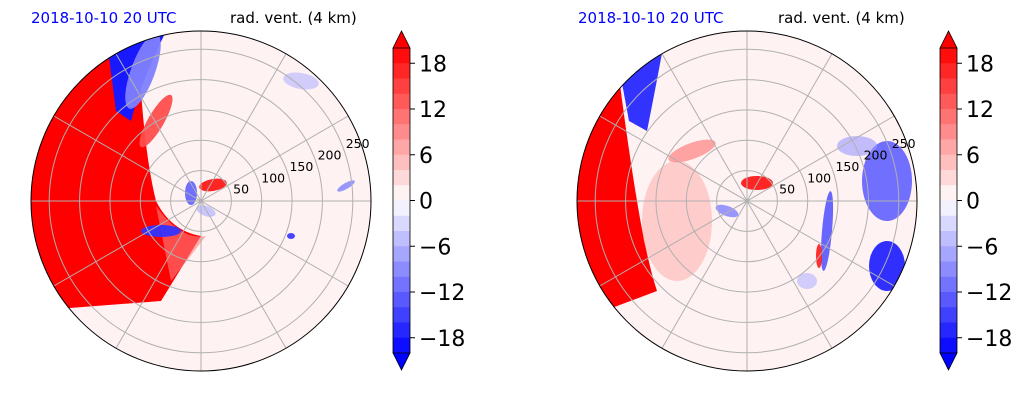 Image resolution: width=1028 pixels, height=401 pixels. Describe the element at coordinates (727, 211) in the screenshot. I see `center-negative` at that location.